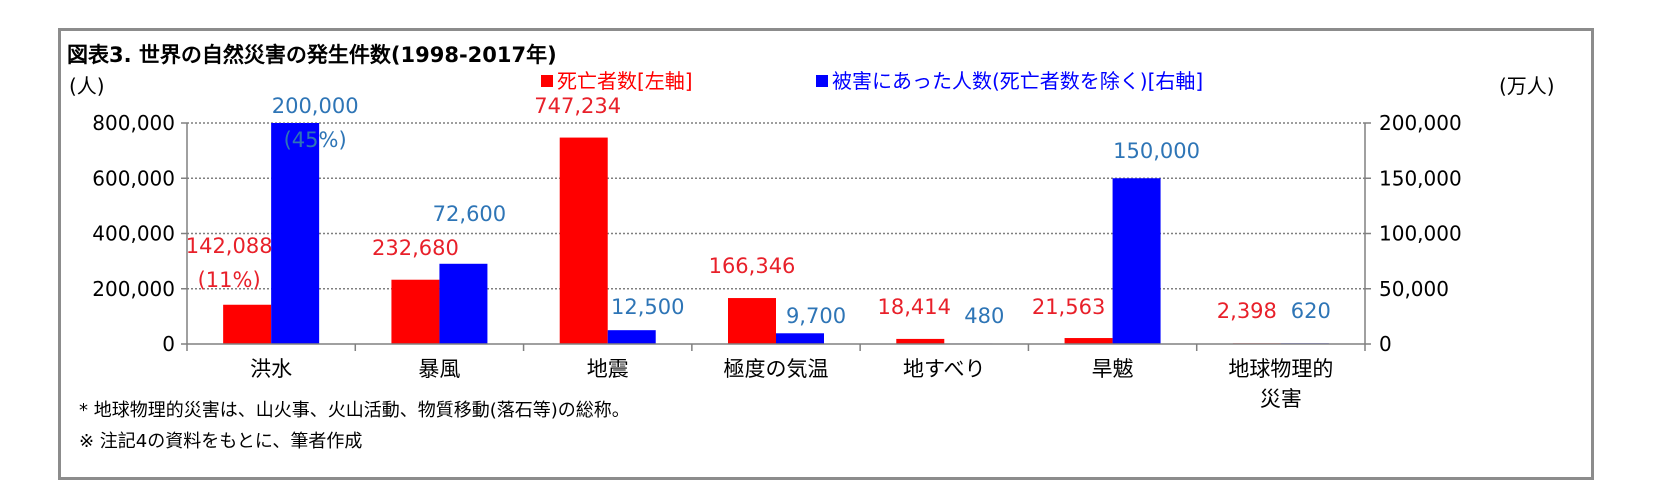  I want to click on data-label-deaths: (11%), so click(229, 280).